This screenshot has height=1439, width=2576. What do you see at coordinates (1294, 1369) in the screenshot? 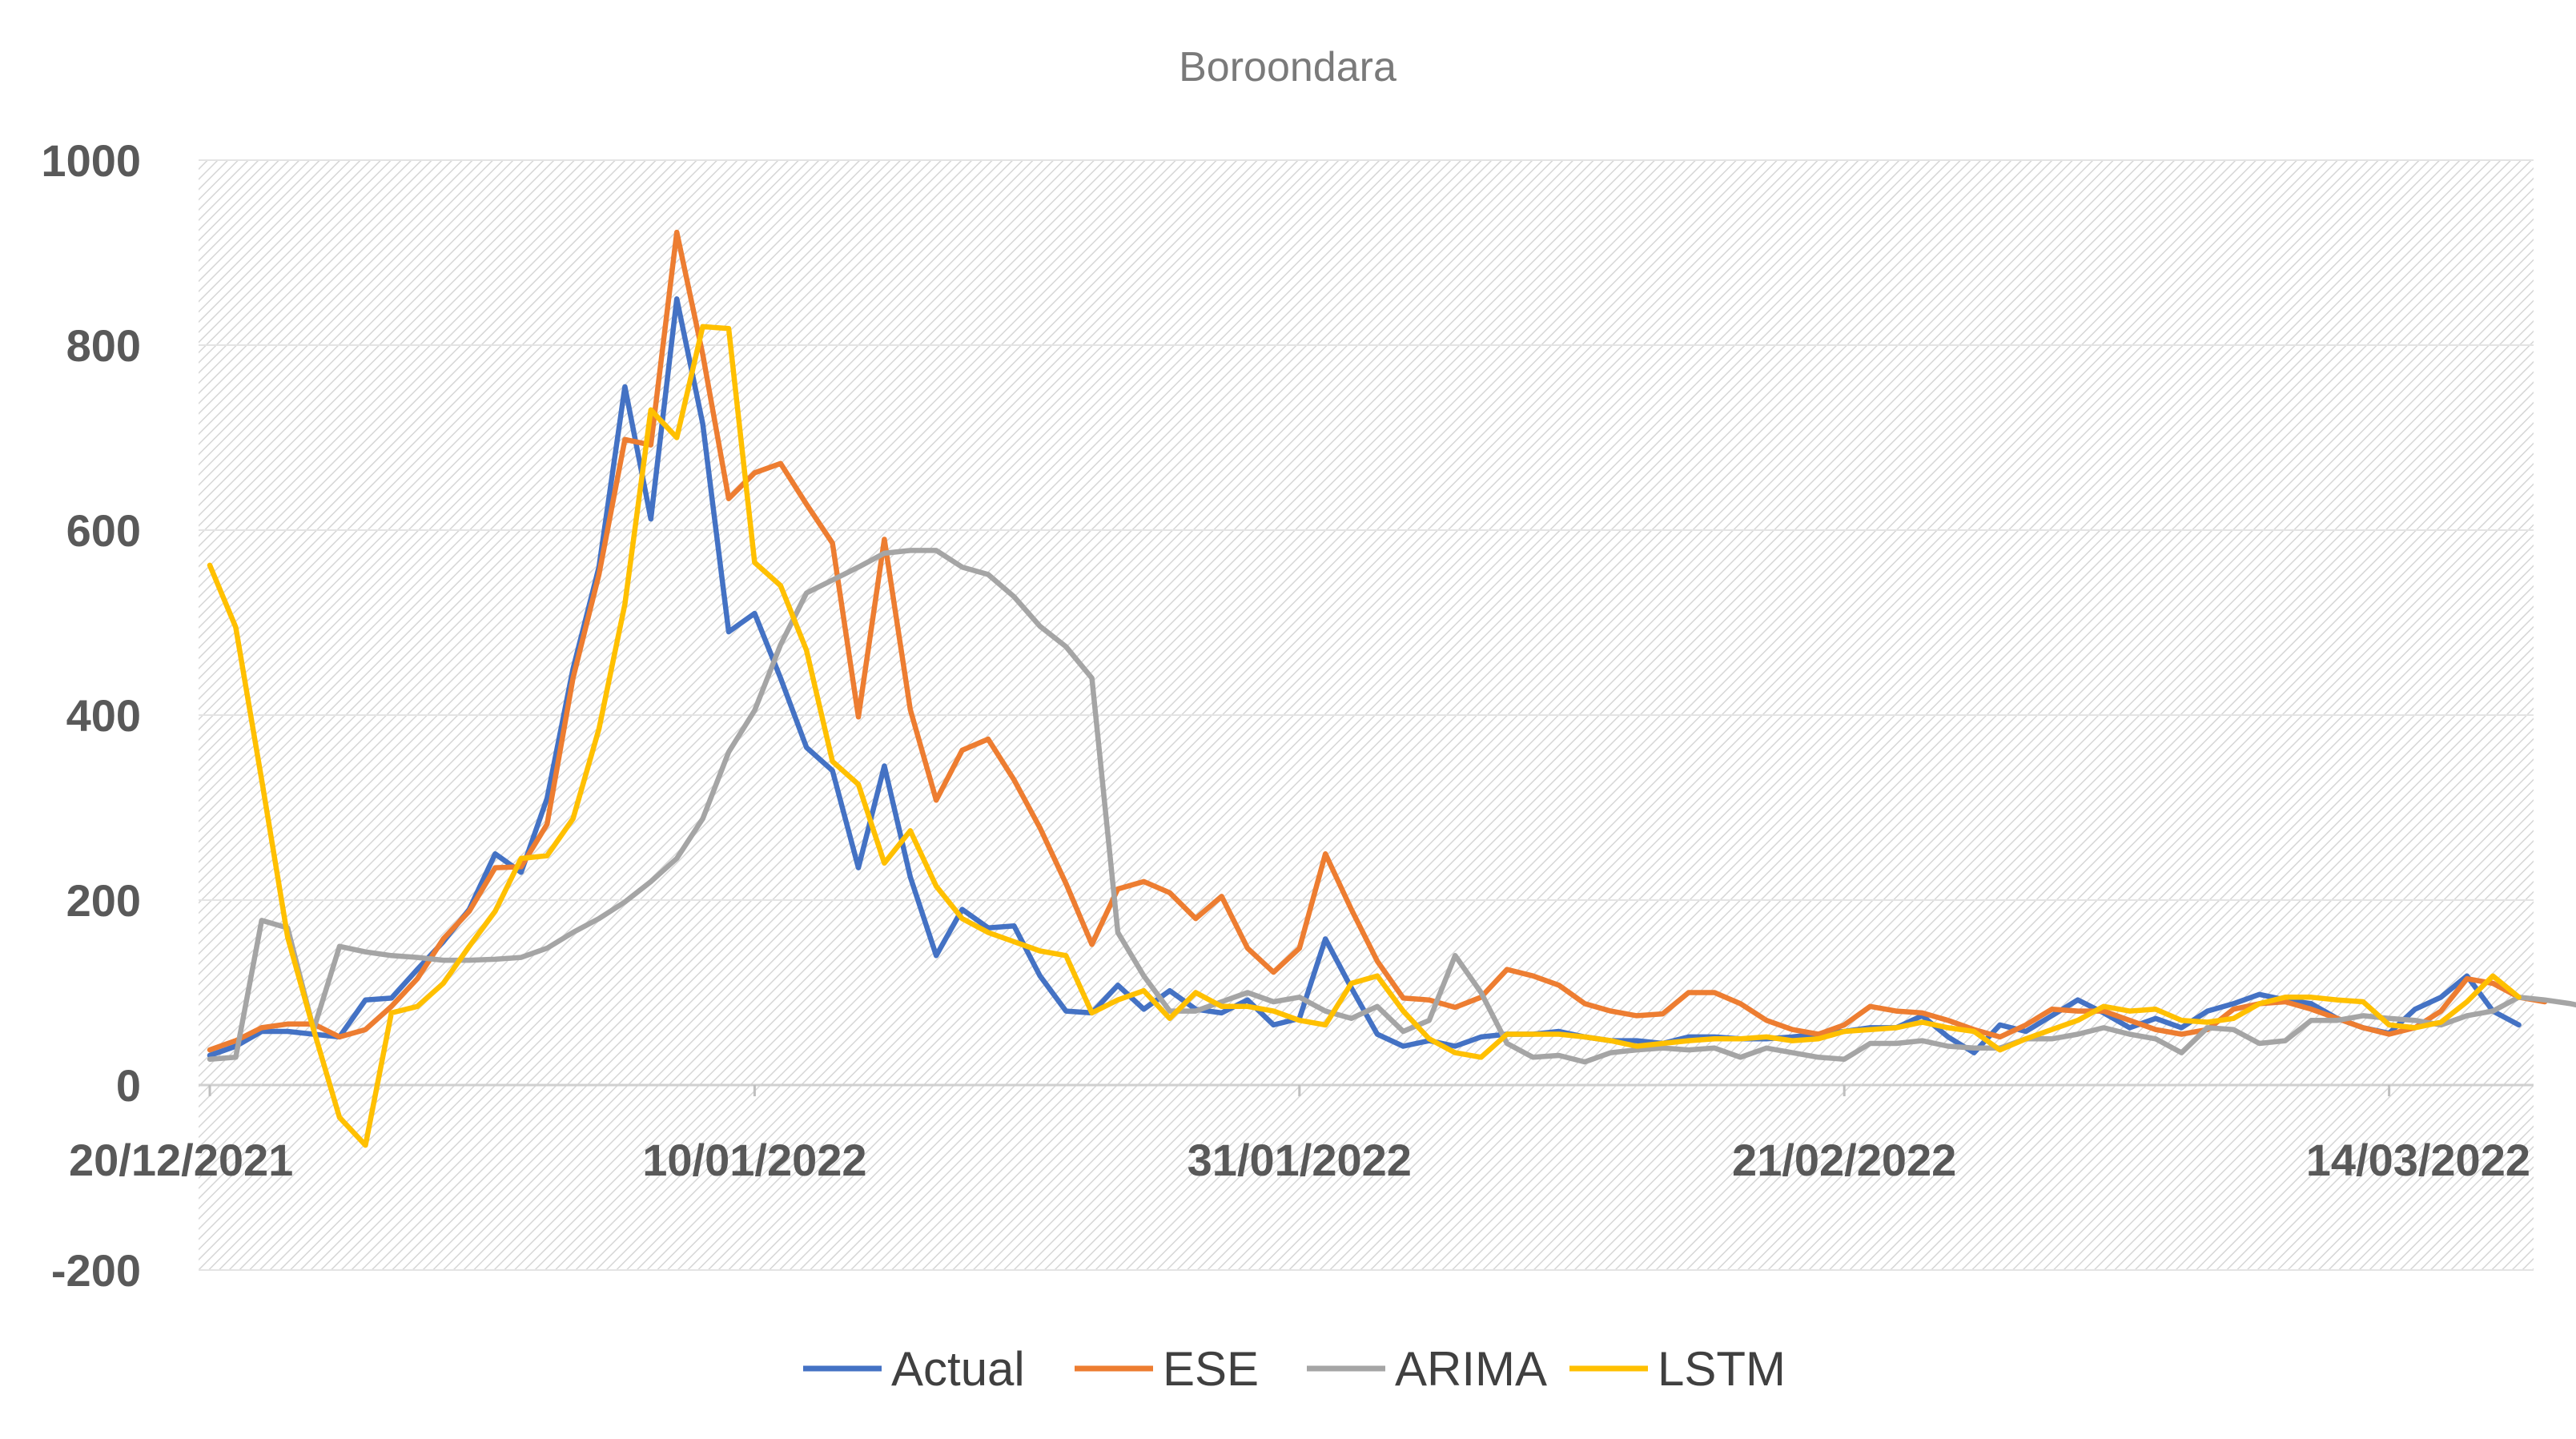
I see `legend: Actual ESE ARIMA LSTM` at bounding box center [1294, 1369].